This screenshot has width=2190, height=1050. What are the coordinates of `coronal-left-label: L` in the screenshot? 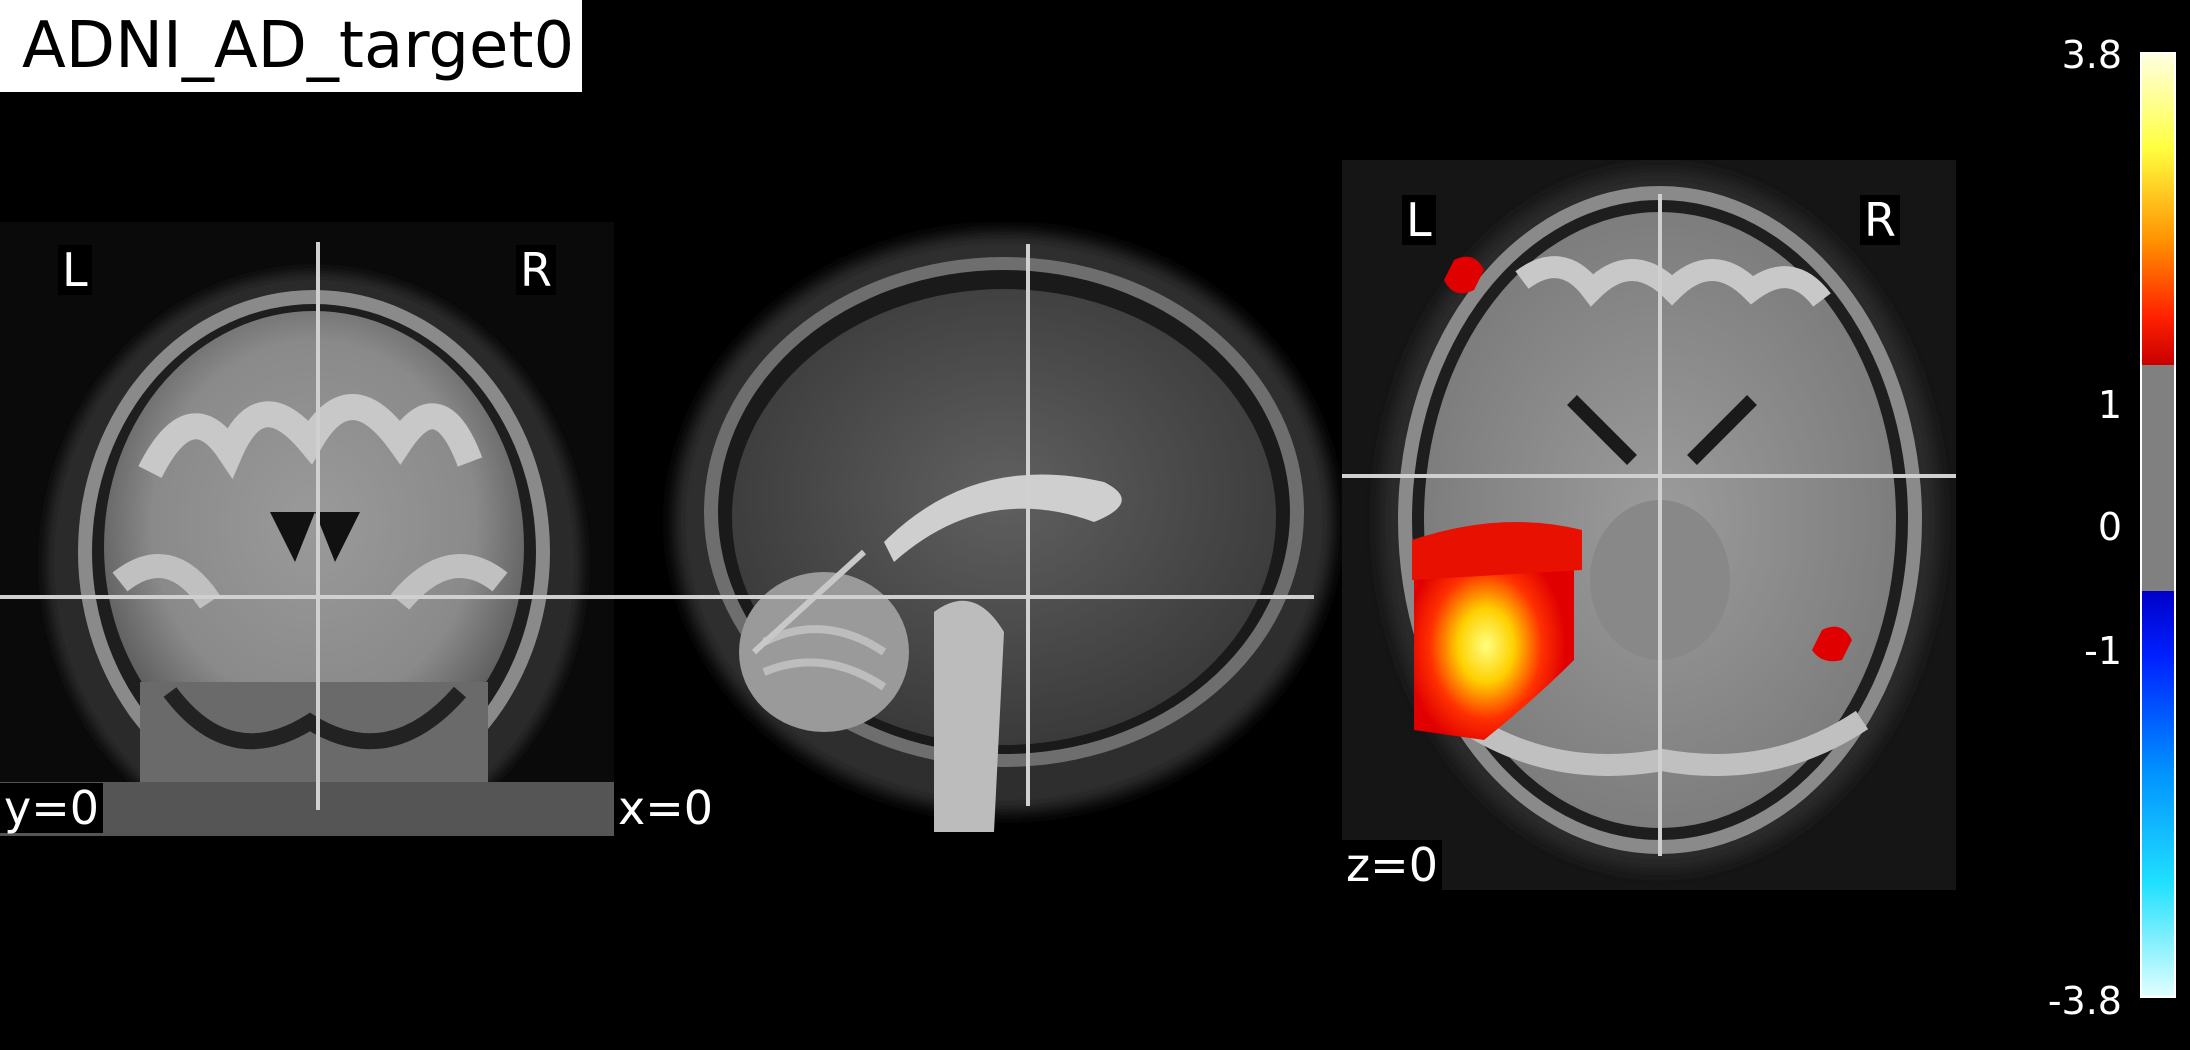 It's located at (75, 270).